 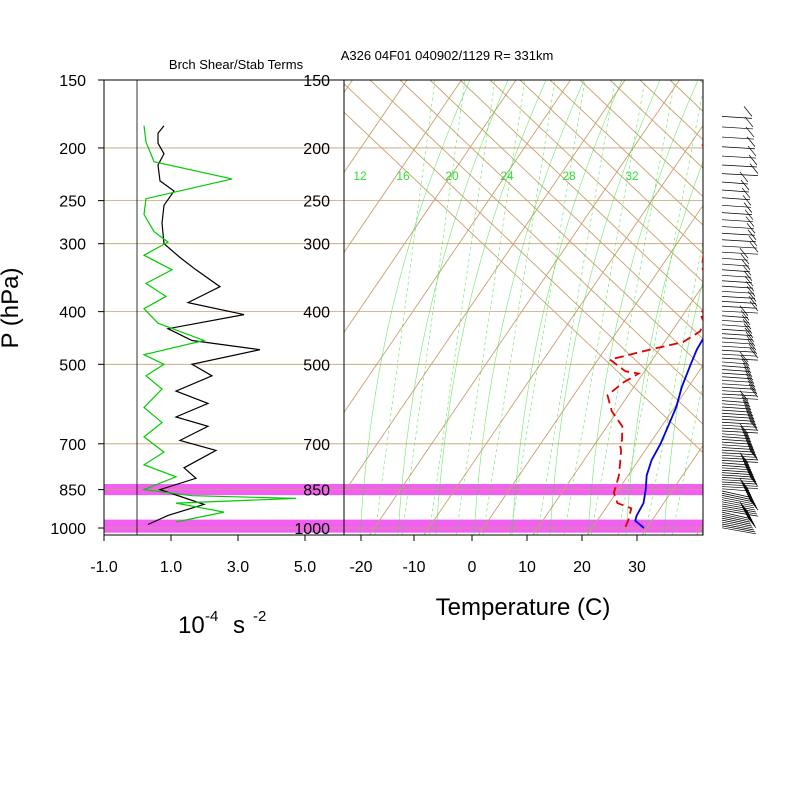 What do you see at coordinates (360, 176) in the screenshot?
I see `mixing-ratio-label: 12` at bounding box center [360, 176].